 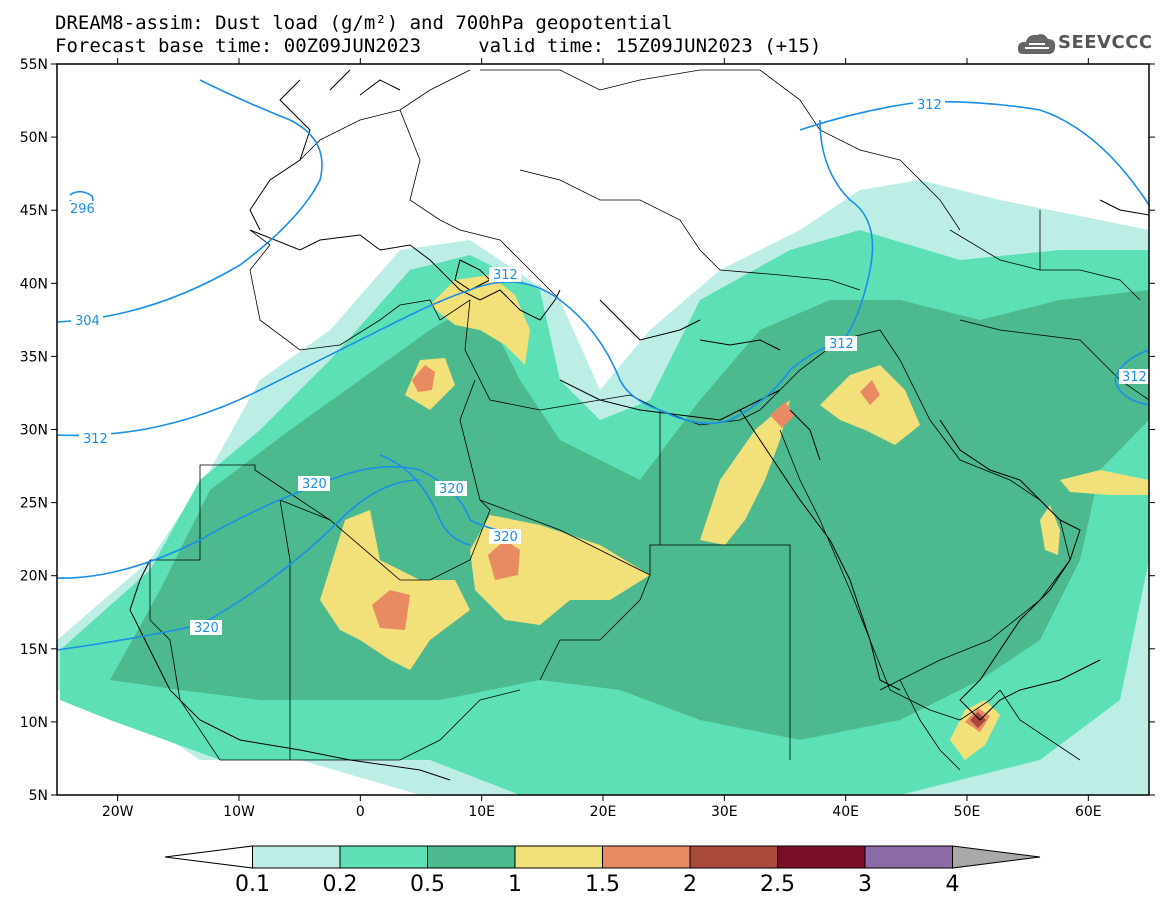 I want to click on lon-tick-label: 0, so click(x=360, y=812).